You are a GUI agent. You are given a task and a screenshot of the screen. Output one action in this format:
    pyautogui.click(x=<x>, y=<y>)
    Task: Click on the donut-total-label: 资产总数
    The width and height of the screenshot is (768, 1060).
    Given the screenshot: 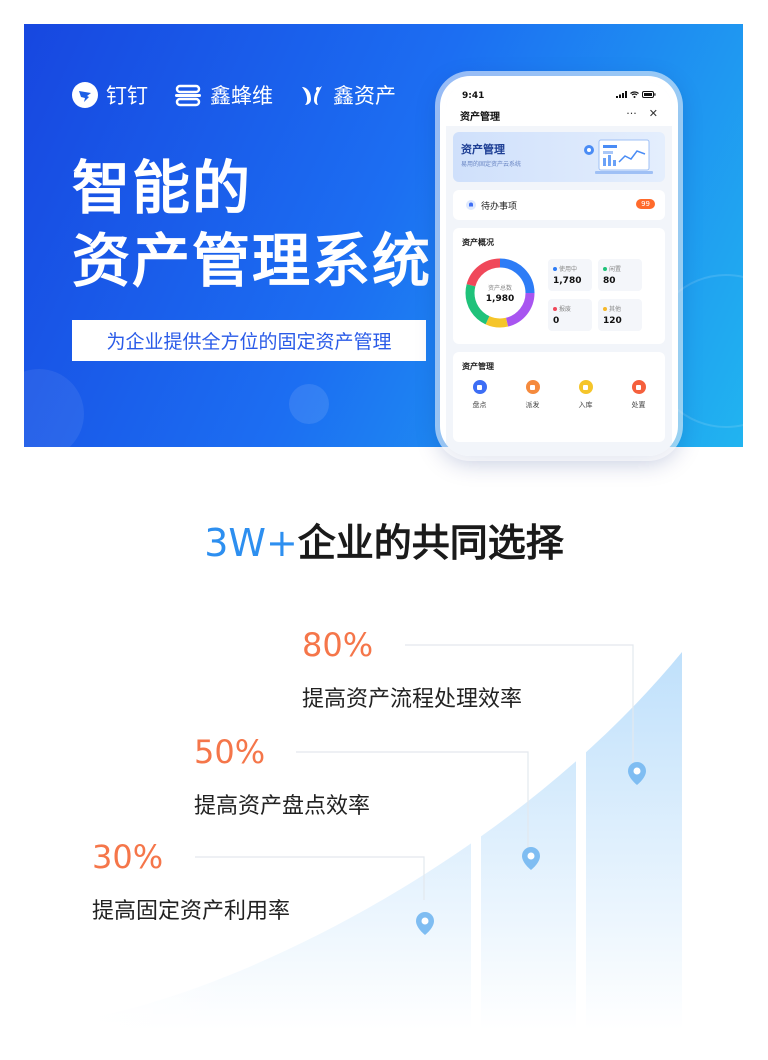 What is the action you would take?
    pyautogui.click(x=500, y=288)
    